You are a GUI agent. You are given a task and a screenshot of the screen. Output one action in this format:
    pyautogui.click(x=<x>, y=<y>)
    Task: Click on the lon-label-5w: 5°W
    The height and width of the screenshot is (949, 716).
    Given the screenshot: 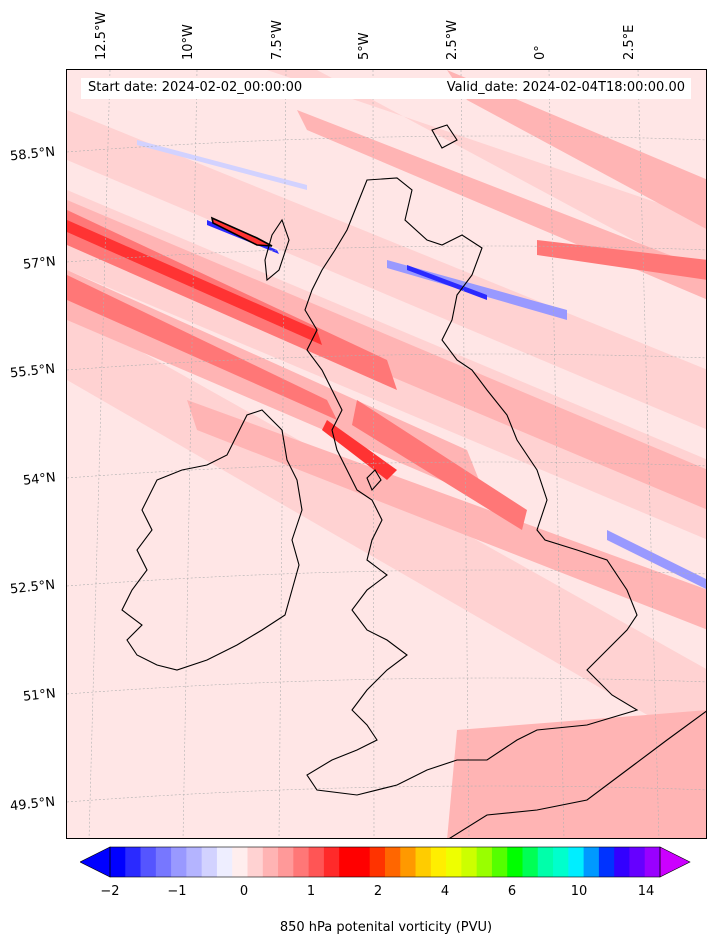 What is the action you would take?
    pyautogui.click(x=364, y=46)
    